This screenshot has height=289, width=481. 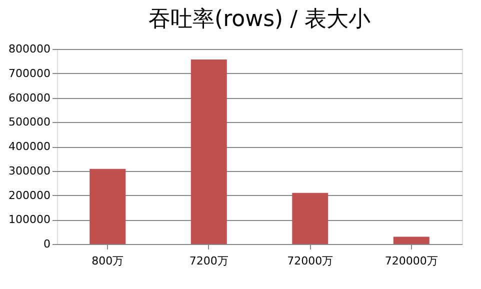 What do you see at coordinates (29, 49) in the screenshot?
I see `y-tick-label: 800000` at bounding box center [29, 49].